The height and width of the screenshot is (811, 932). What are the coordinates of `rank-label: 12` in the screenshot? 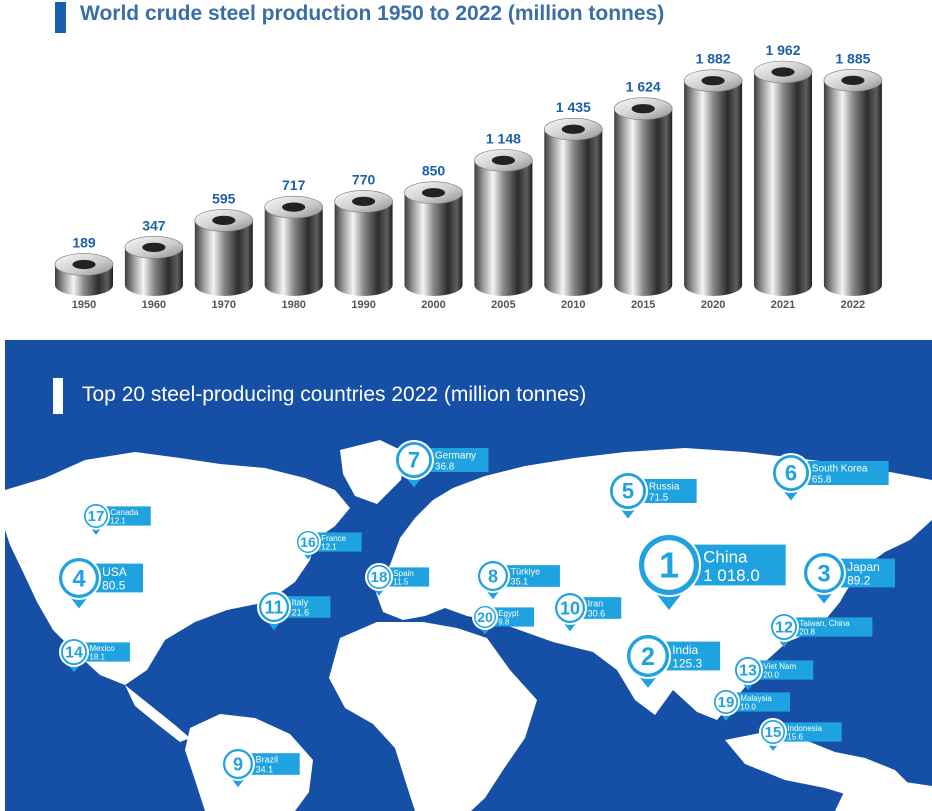 It's located at (784, 628).